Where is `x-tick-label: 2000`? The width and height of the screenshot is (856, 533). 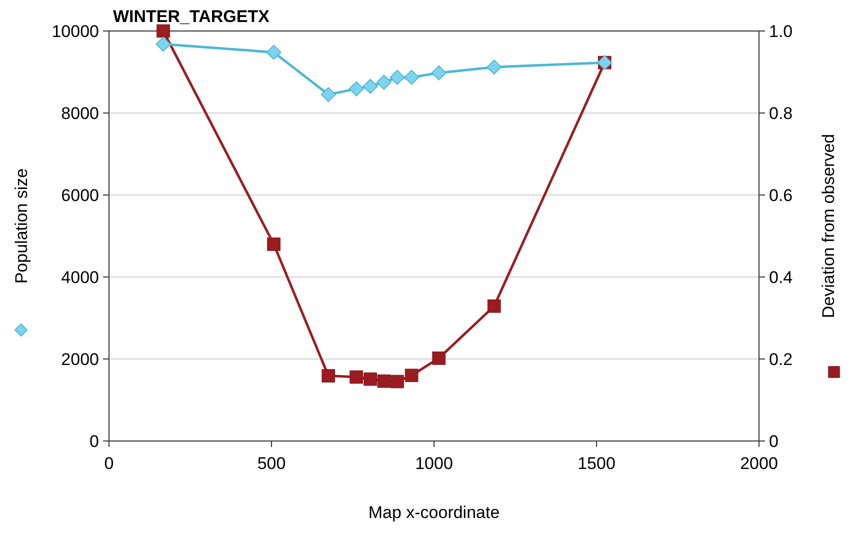 x-tick-label: 2000 is located at coordinates (759, 463).